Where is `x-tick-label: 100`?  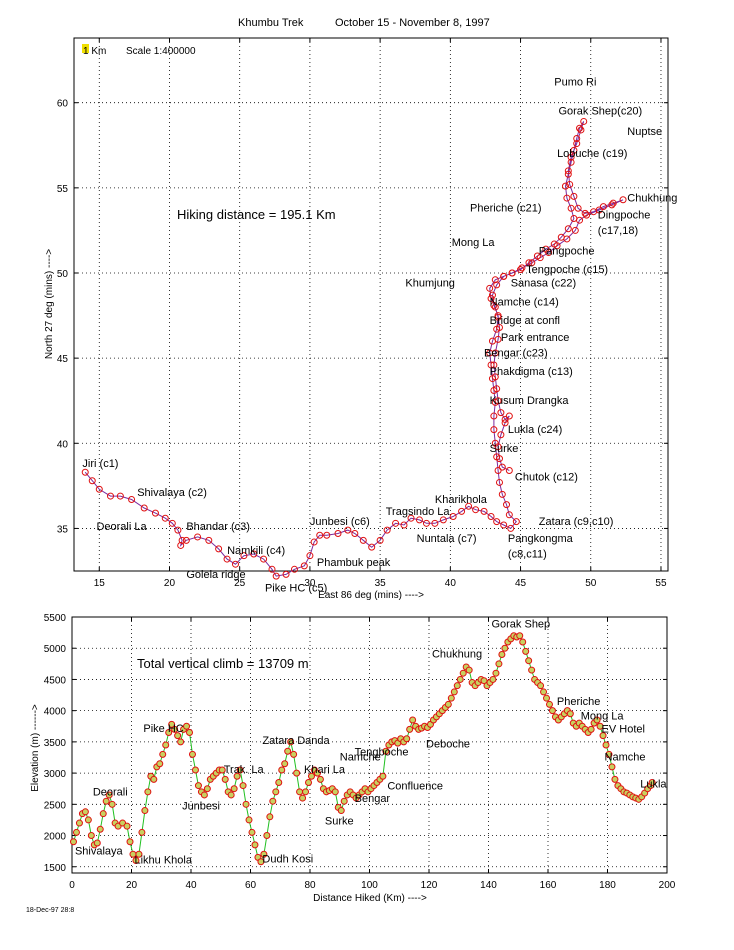
x-tick-label: 100 is located at coordinates (369, 885).